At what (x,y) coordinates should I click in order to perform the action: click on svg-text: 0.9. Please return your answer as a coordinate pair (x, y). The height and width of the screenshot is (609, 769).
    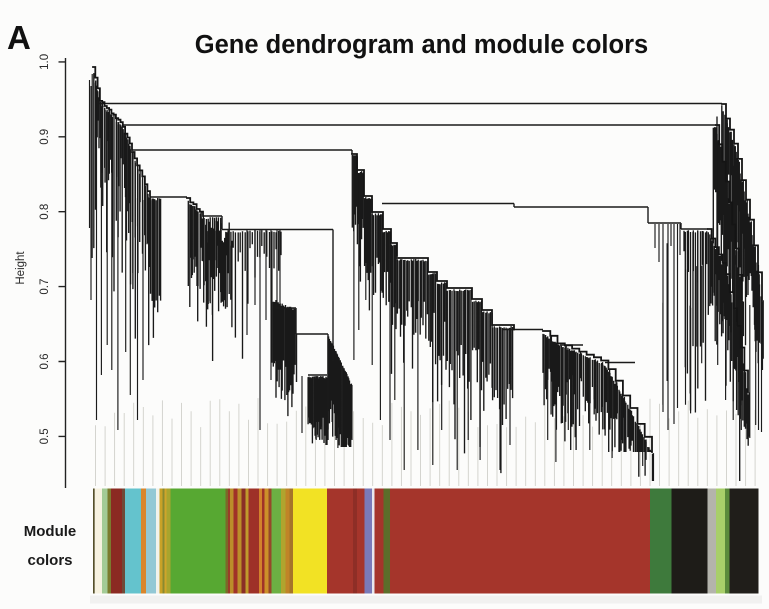
    Looking at the image, I should click on (45, 137).